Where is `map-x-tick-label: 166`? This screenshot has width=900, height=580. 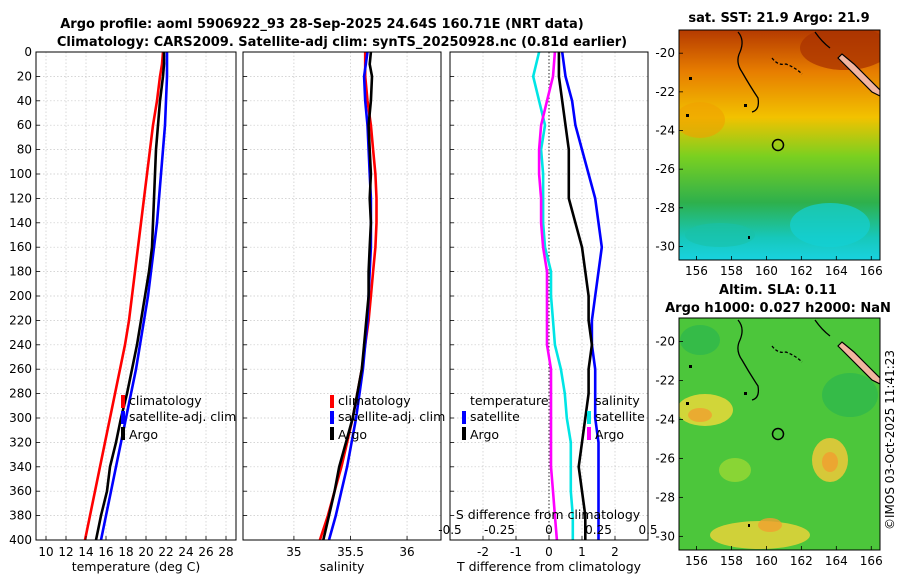
map-x-tick-label: 166 is located at coordinates (871, 271).